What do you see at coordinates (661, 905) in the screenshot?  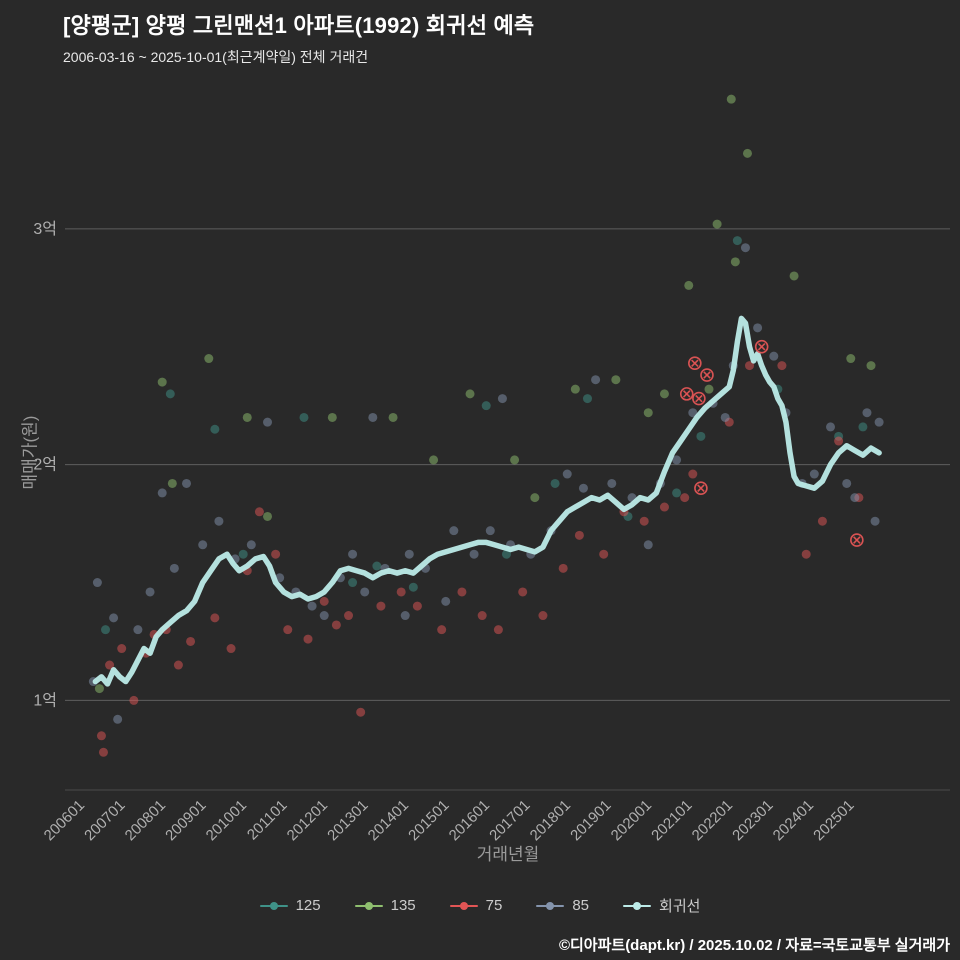 I see `legend-item-회귀선: 회귀선` at bounding box center [661, 905].